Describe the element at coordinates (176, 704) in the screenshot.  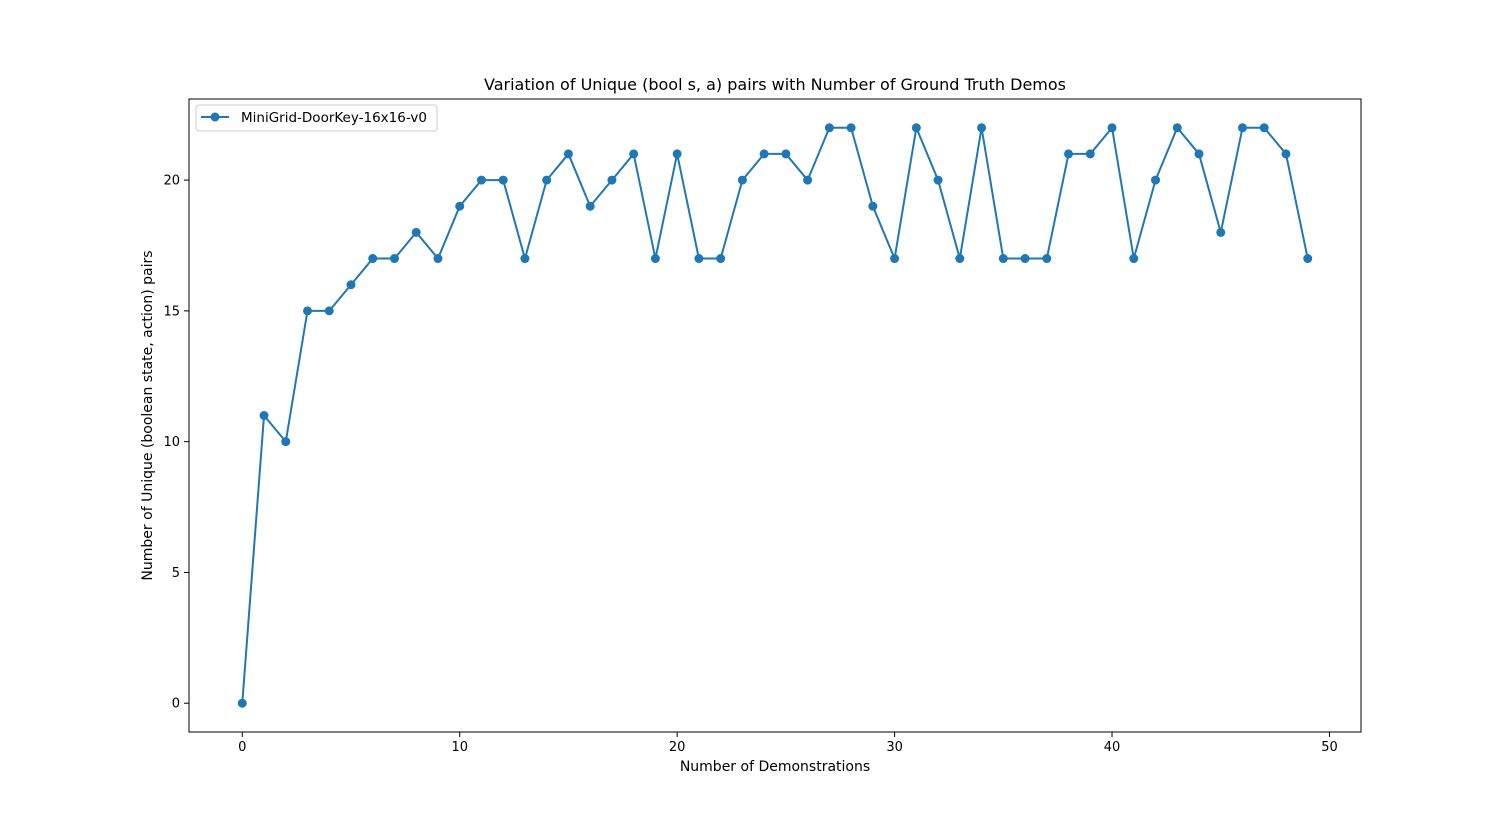
I see `y-tick-label: 0` at that location.